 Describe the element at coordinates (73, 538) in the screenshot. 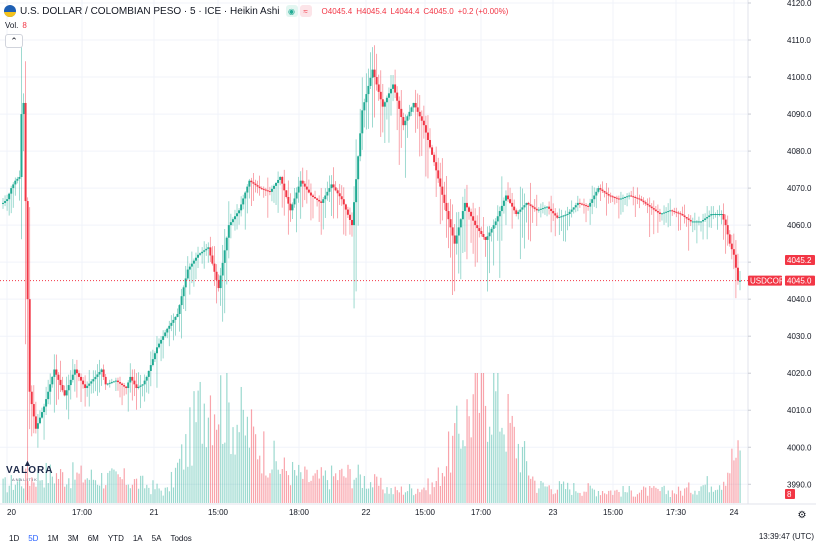

I see `timeframe-3m: 3M` at that location.